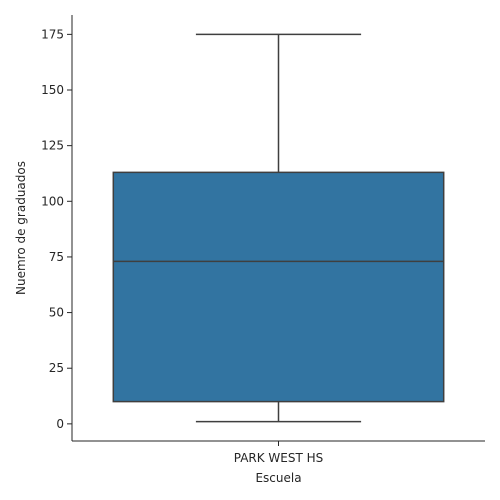 The height and width of the screenshot is (500, 500). I want to click on y-axis-label: Nuemro de graduados, so click(21, 228).